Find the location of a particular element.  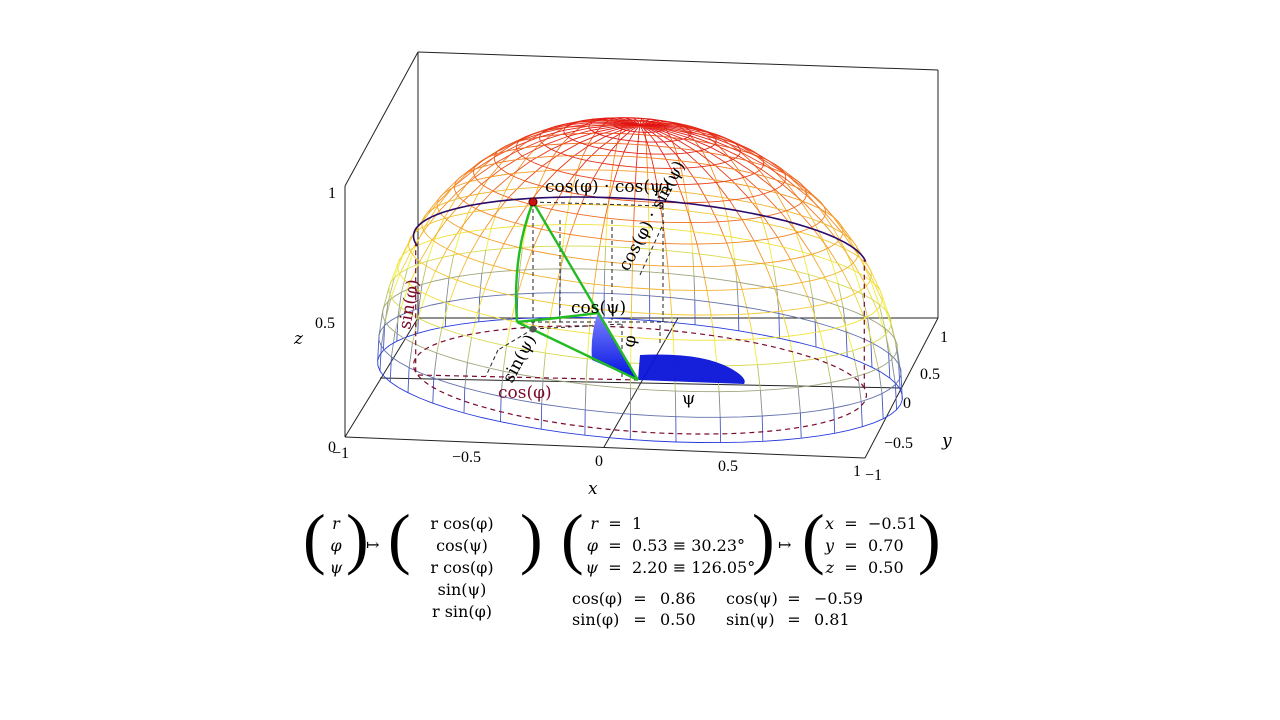

x-ticks: −1 −0.5 0 0.5 1 is located at coordinates (596, 462).